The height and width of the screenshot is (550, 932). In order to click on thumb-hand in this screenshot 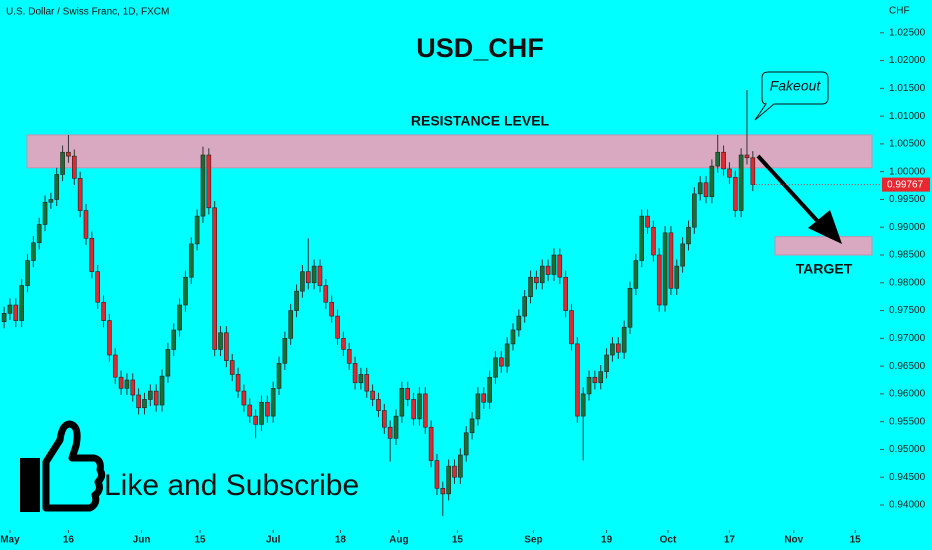, I will do `click(74, 466)`.